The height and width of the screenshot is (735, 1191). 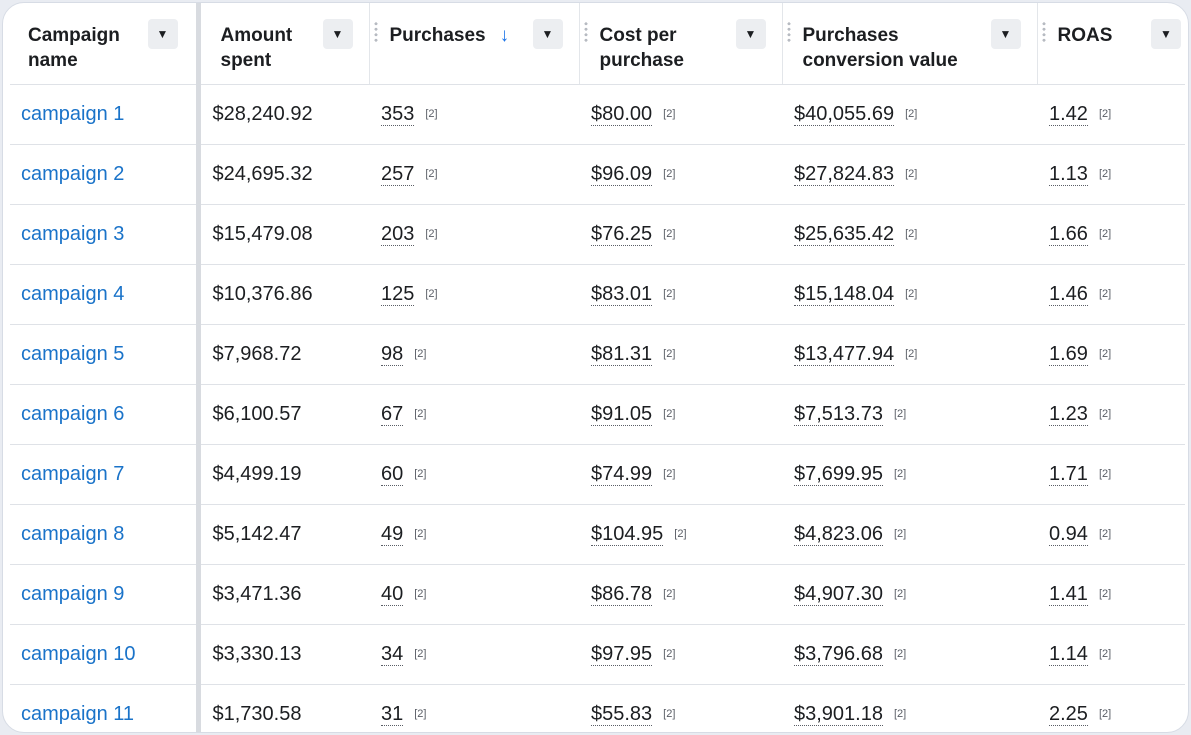 I want to click on metric-value: $40,055.69, so click(x=844, y=114).